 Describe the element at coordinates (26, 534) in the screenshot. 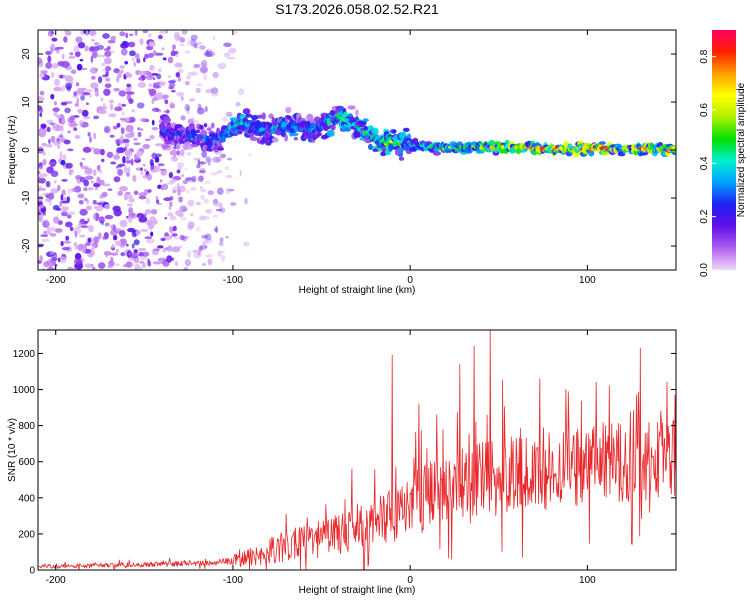

I see `snr-y-tick-label: 200` at that location.